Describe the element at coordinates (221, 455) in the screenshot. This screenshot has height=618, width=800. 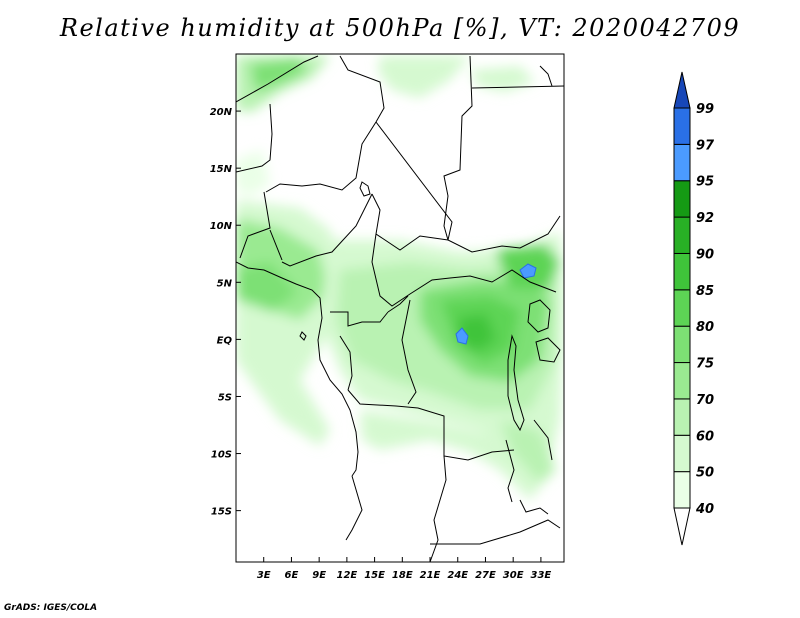
I see `lat-tick-label: 10S` at that location.